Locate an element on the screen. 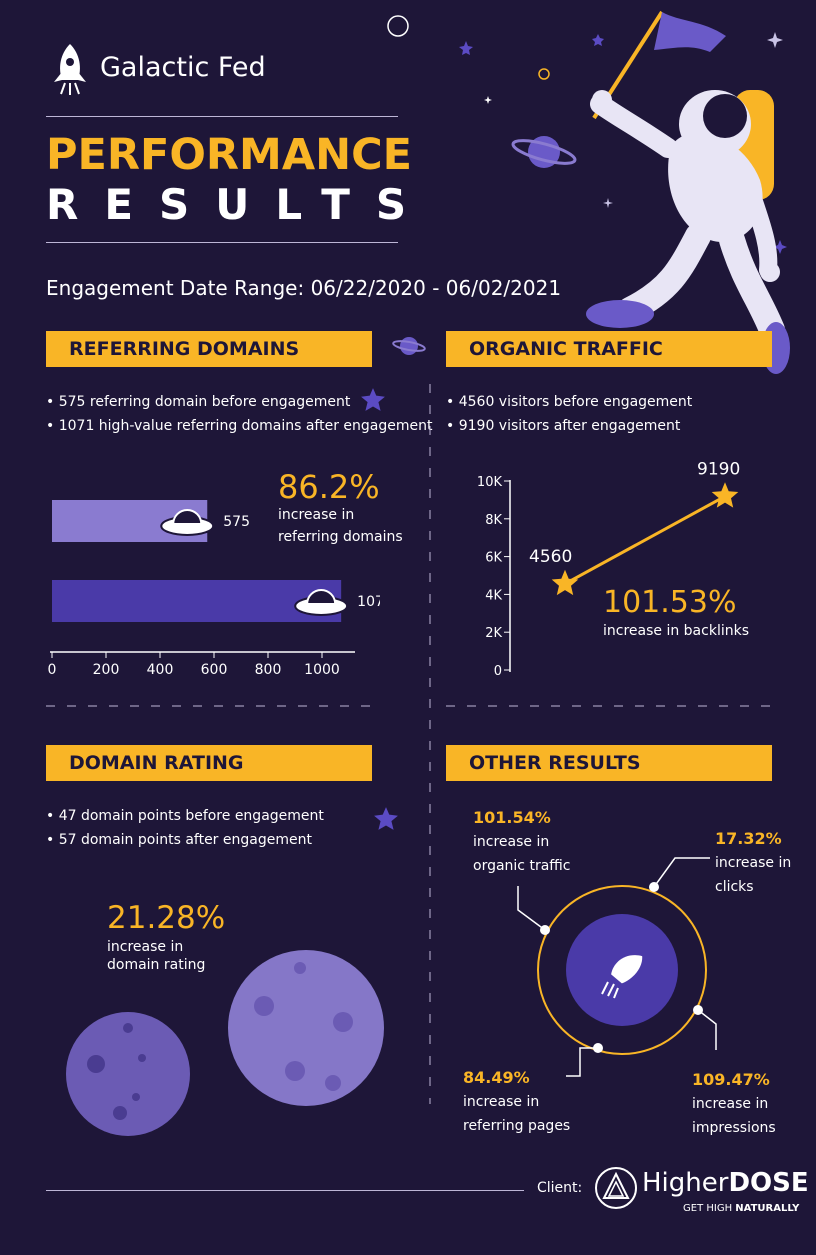 The image size is (816, 1255). x-tick-label: 200 is located at coordinates (106, 670).